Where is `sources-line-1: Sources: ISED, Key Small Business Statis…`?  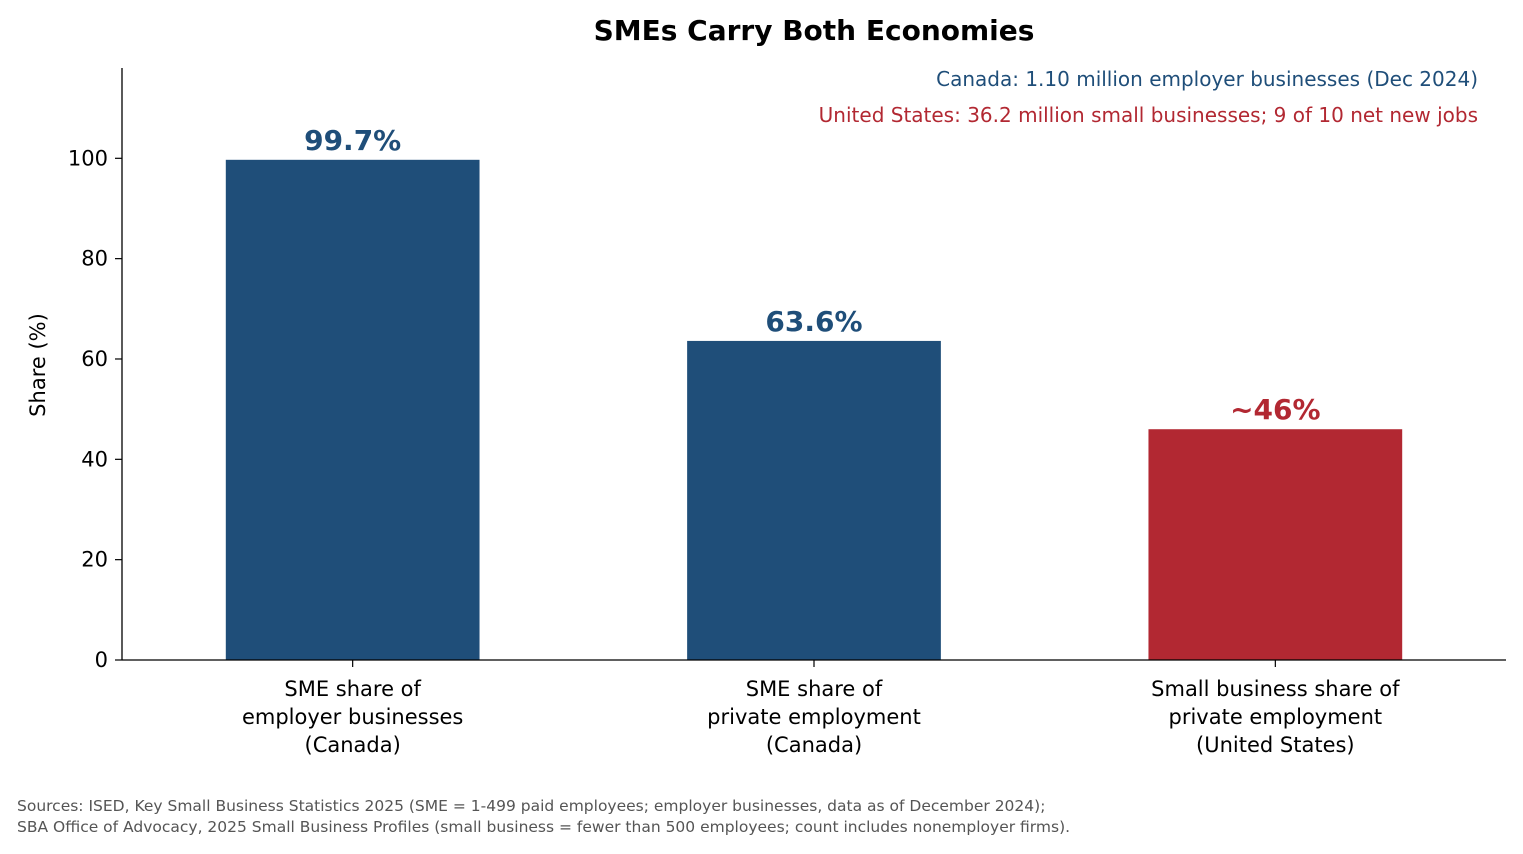 sources-line-1: Sources: ISED, Key Small Business Statis… is located at coordinates (531, 806).